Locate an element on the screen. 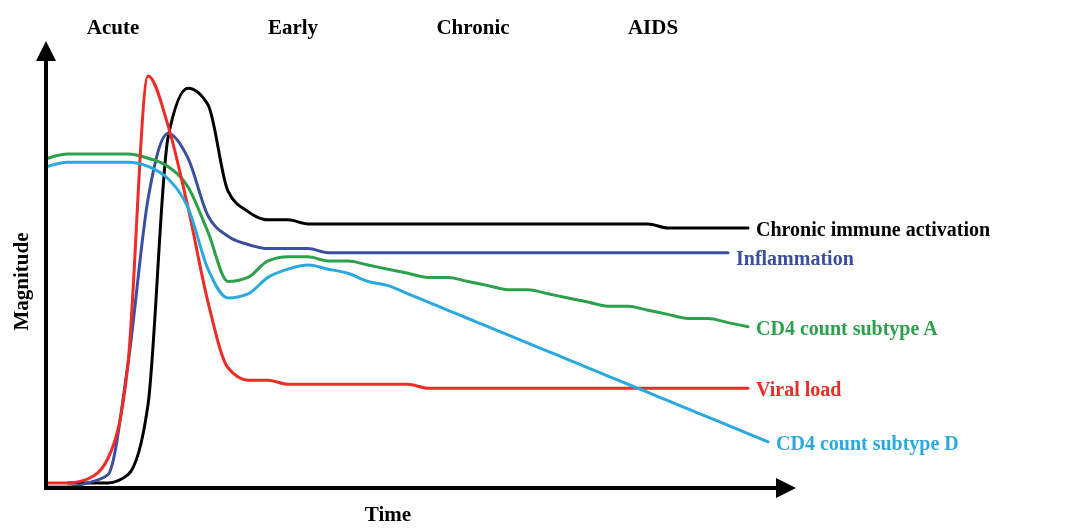 The image size is (1090, 531). text: Chronic is located at coordinates (473, 27).